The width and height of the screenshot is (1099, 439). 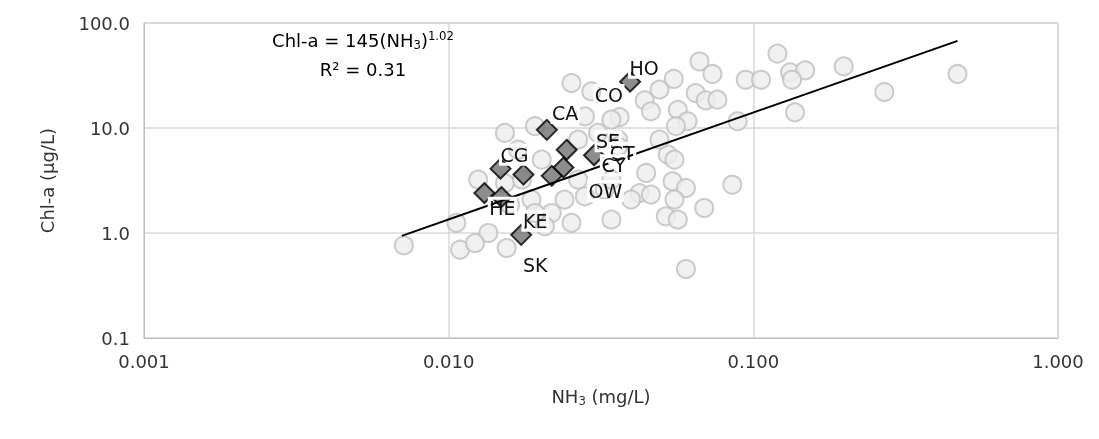 I want to click on annotation: R² = 0.31, so click(x=363, y=69).